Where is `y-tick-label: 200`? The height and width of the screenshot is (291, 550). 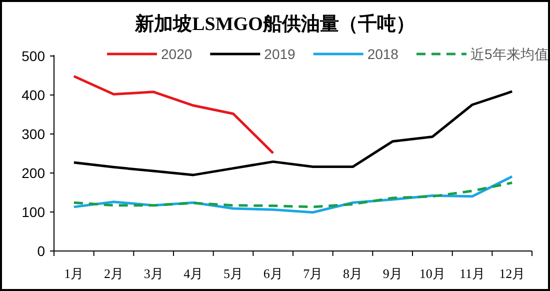
y-tick-label: 200 is located at coordinates (34, 173).